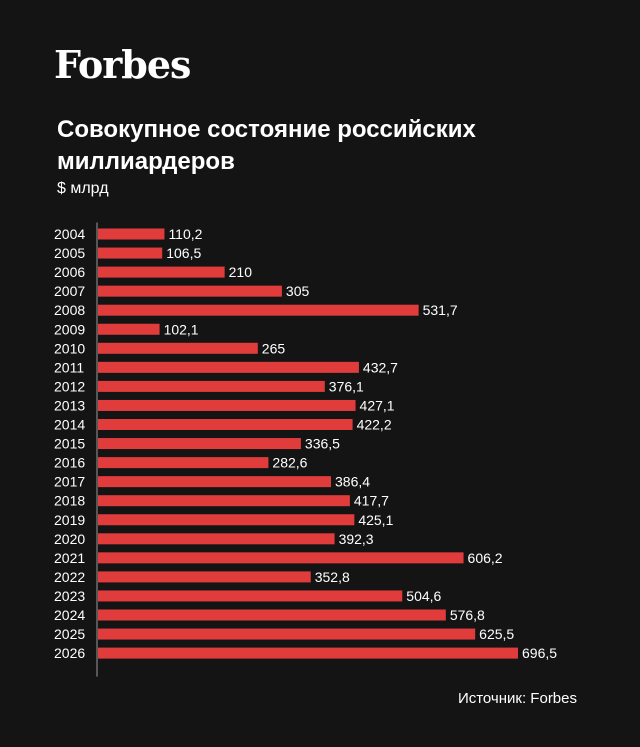  Describe the element at coordinates (131, 234) in the screenshot. I see `bar-2004` at that location.